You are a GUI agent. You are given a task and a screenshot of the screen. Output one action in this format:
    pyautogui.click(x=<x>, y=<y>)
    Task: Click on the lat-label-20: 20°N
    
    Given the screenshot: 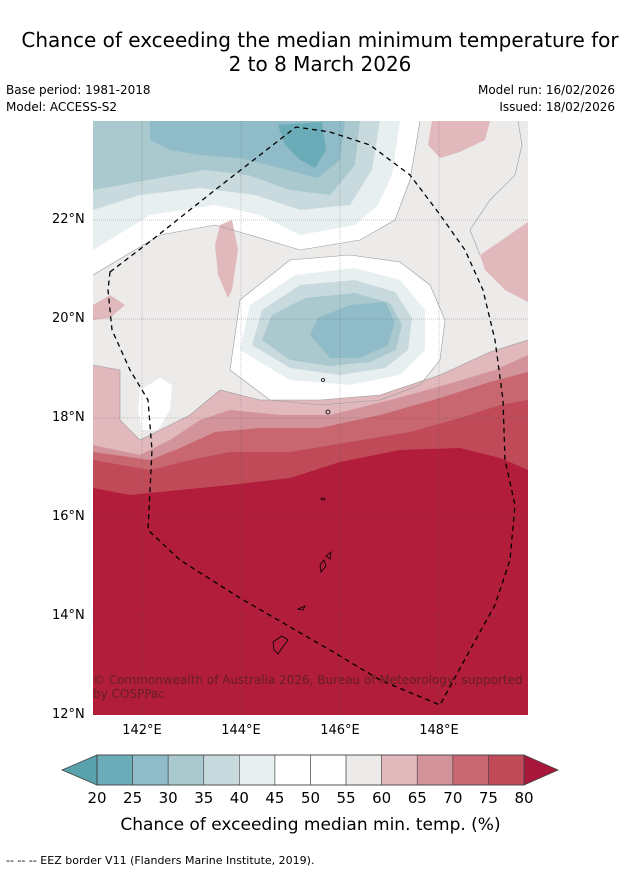 What is the action you would take?
    pyautogui.click(x=68, y=318)
    